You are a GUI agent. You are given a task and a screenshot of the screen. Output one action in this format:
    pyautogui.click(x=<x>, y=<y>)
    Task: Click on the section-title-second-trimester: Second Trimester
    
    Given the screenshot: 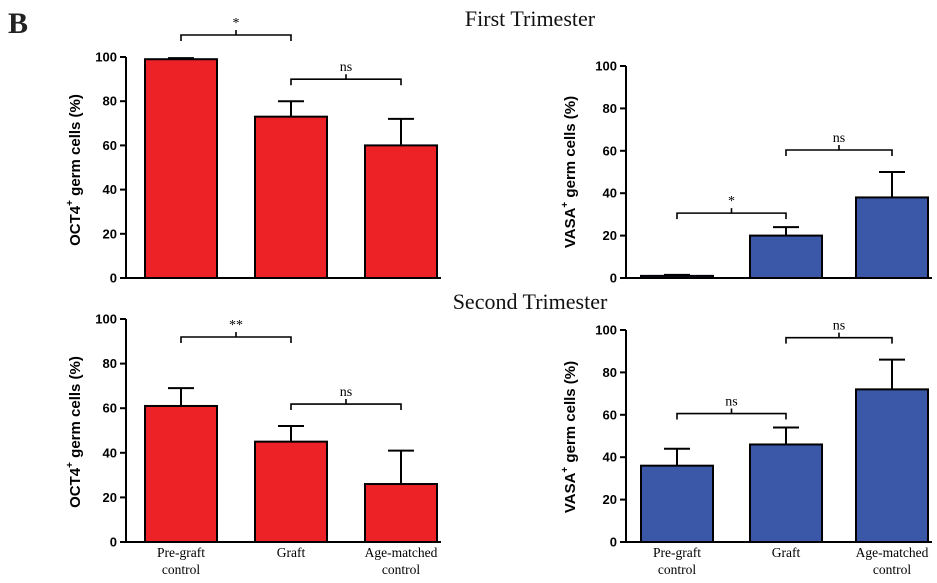 What is the action you would take?
    pyautogui.click(x=530, y=301)
    